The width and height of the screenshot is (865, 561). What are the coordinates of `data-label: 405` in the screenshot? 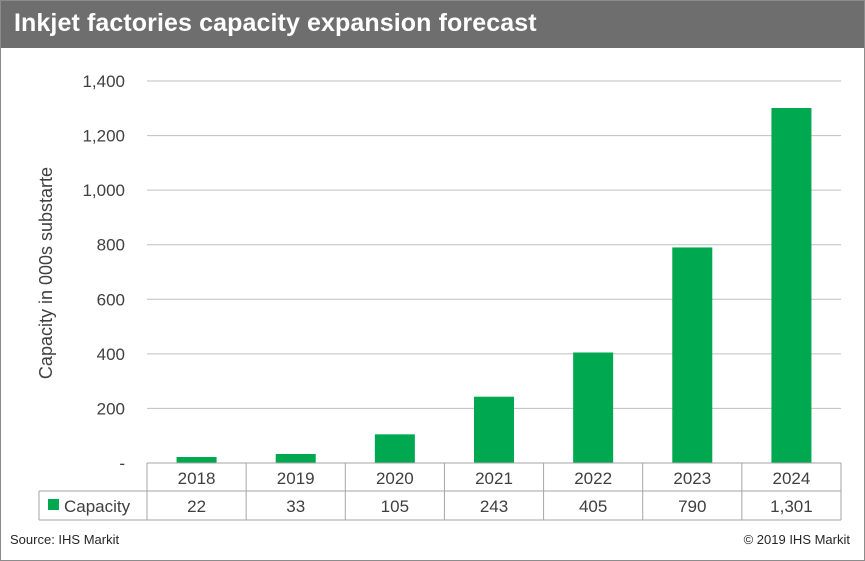 It's located at (593, 506).